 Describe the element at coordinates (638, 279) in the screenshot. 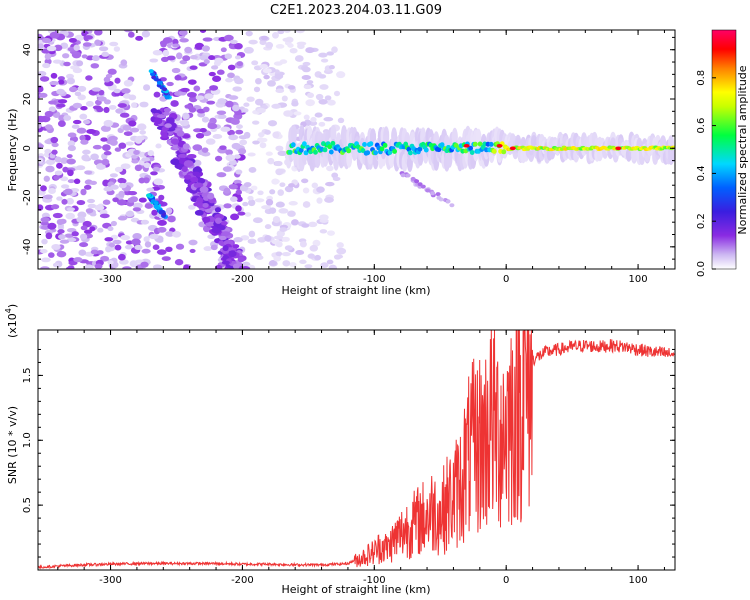

I see `top-x-tick-label-4: 100` at that location.